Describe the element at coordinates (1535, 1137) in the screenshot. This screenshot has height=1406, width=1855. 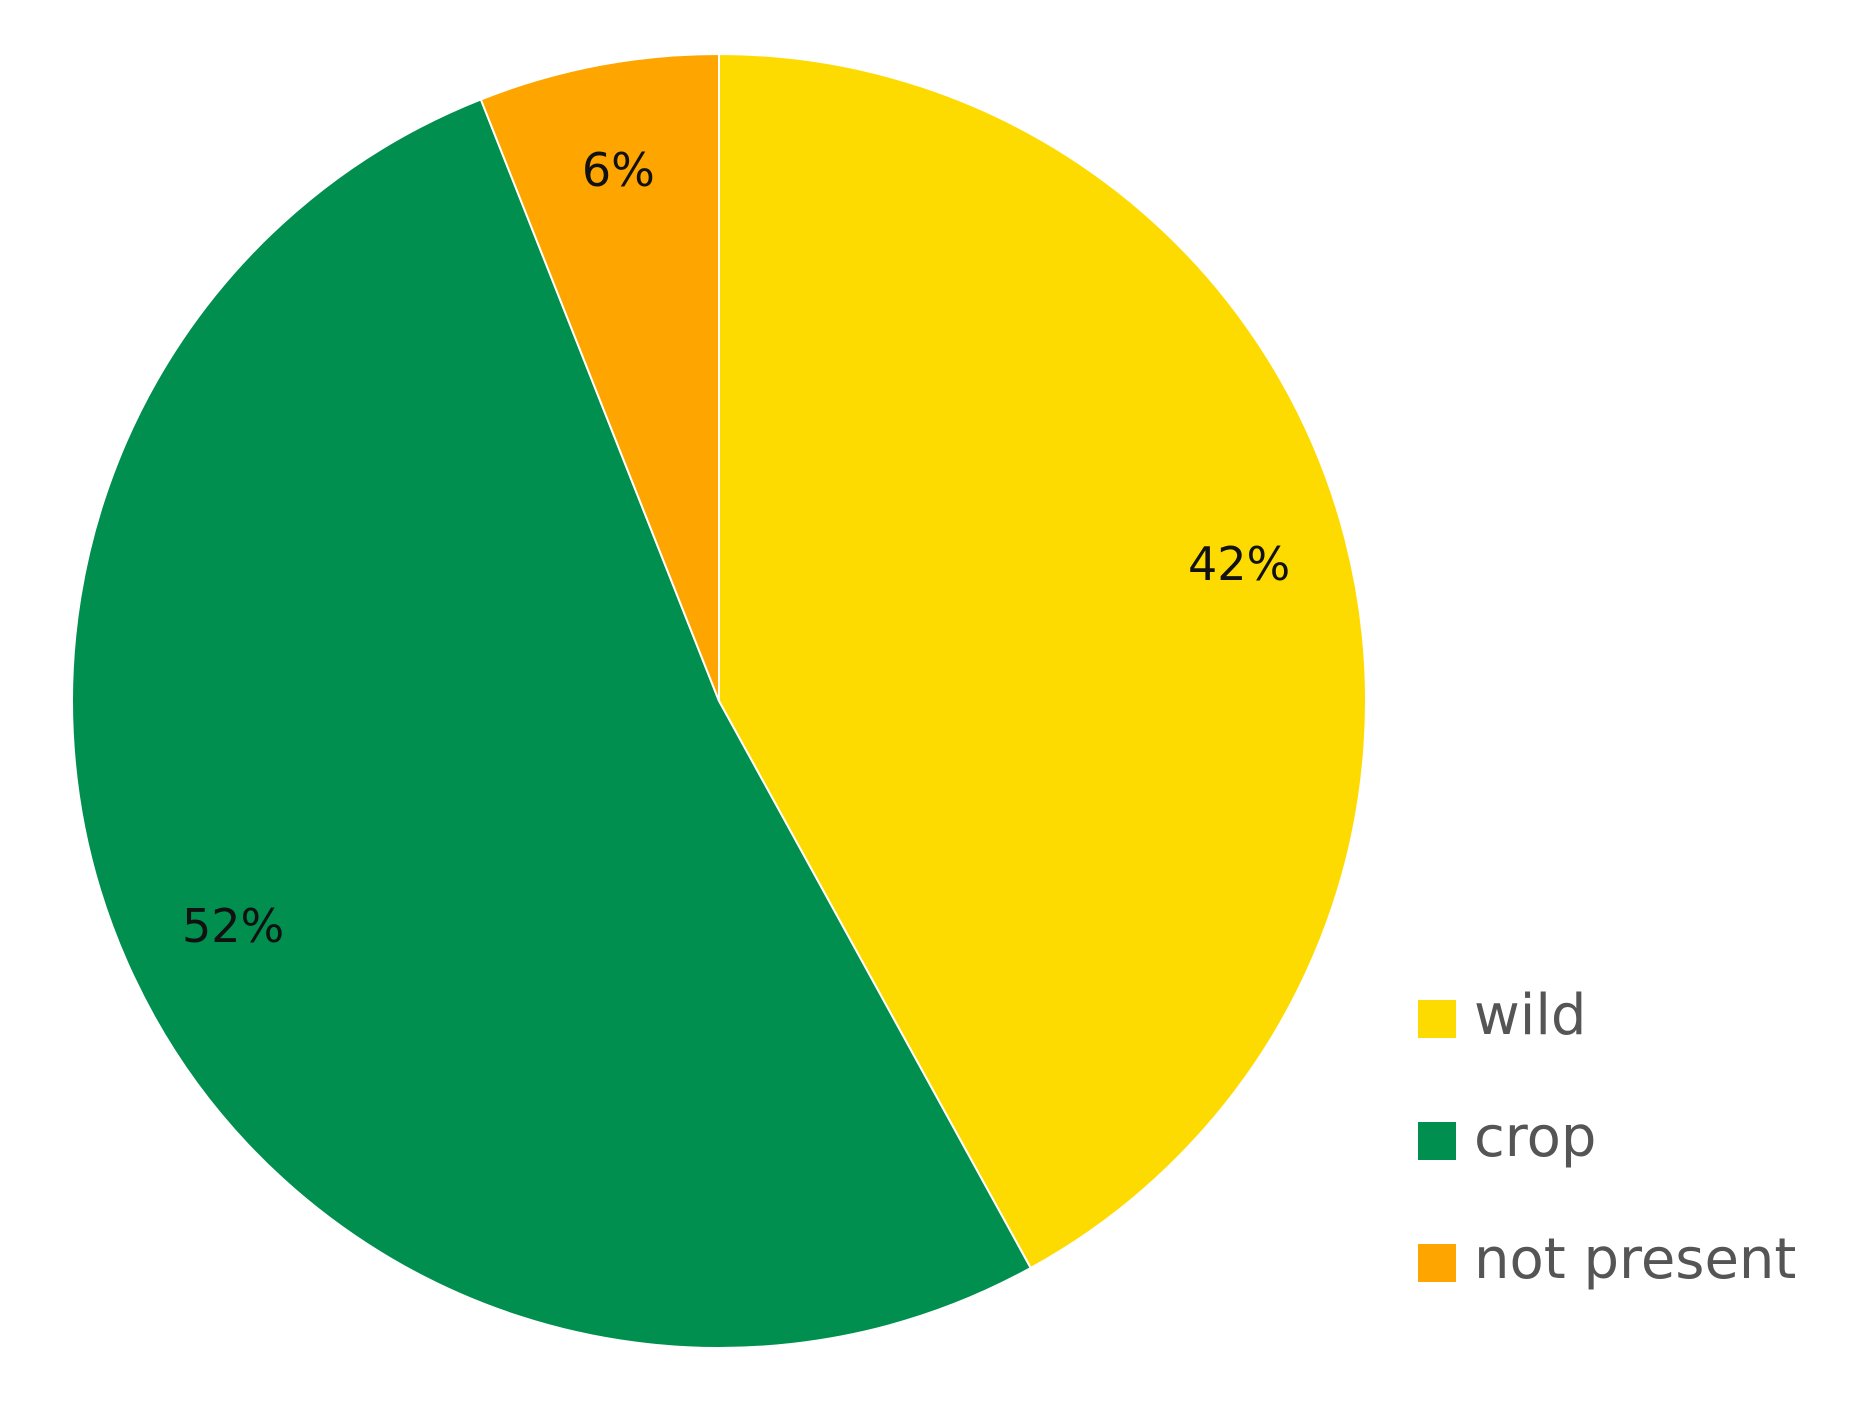
I see `legend-label: crop` at that location.